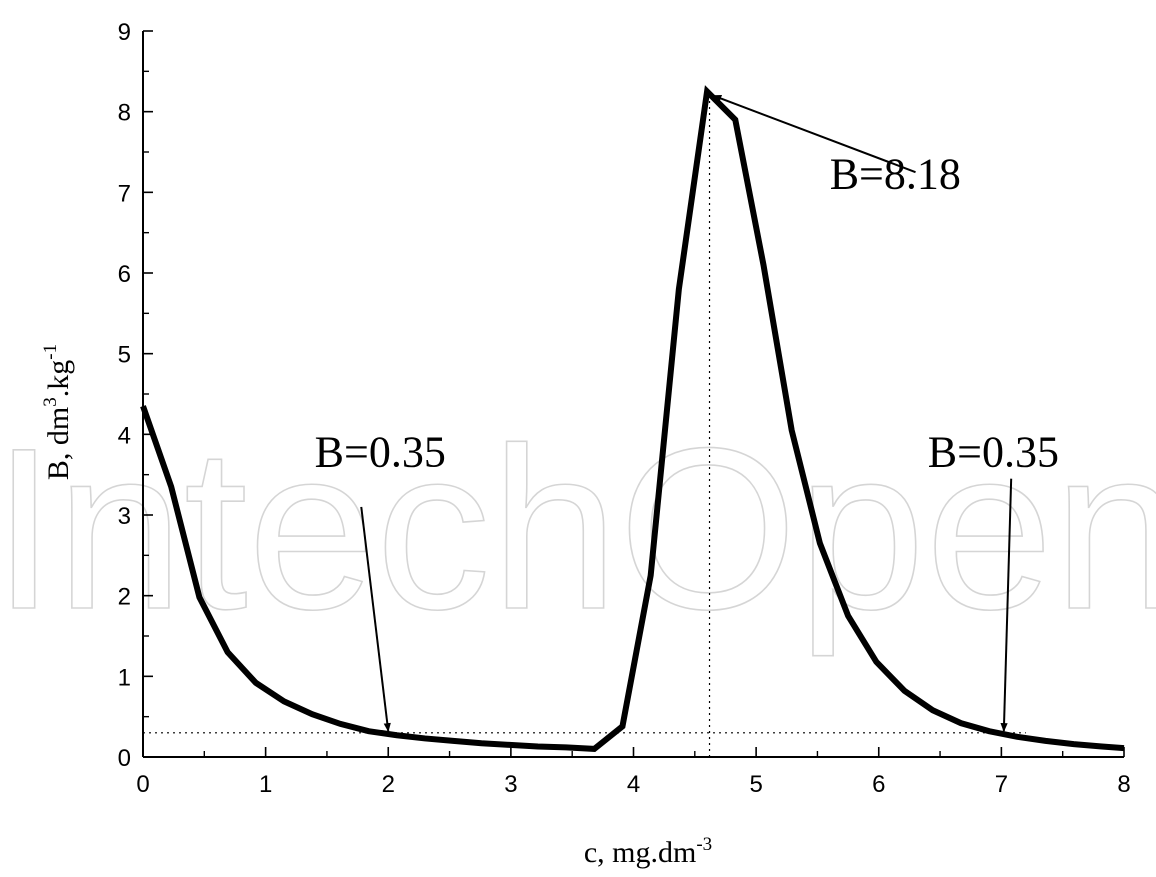  Describe the element at coordinates (50, 402) in the screenshot. I see `y-axis-title-superscript-1: 3` at that location.